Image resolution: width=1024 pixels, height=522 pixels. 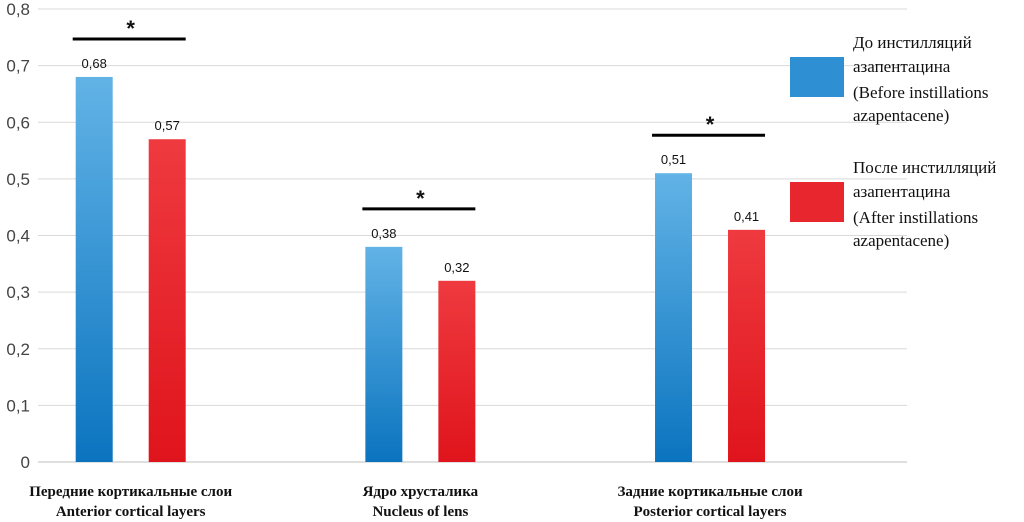 I want to click on y-tick-label: 0,3, so click(x=18, y=292).